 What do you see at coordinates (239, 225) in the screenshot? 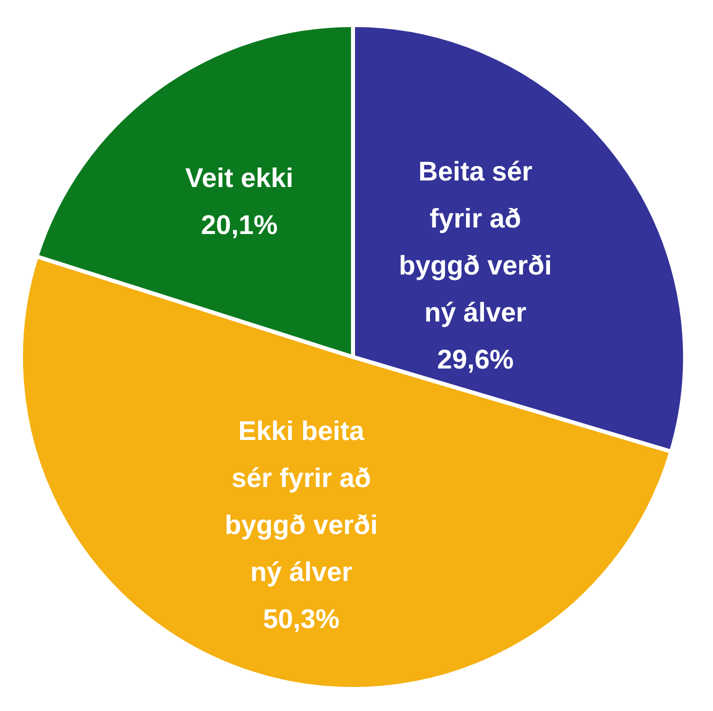
I see `data-label: 20,1%` at bounding box center [239, 225].